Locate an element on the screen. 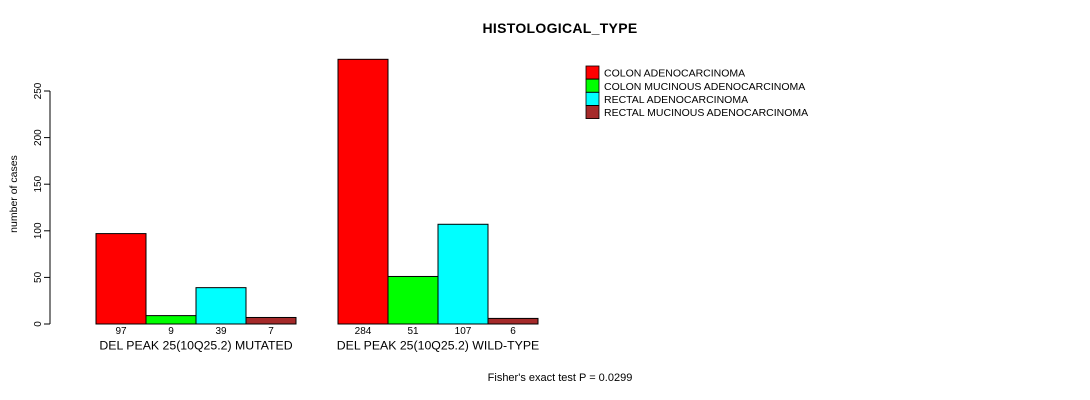  legend-label: RECTAL MUCINOUS ADENOCARCINOMA is located at coordinates (706, 113).